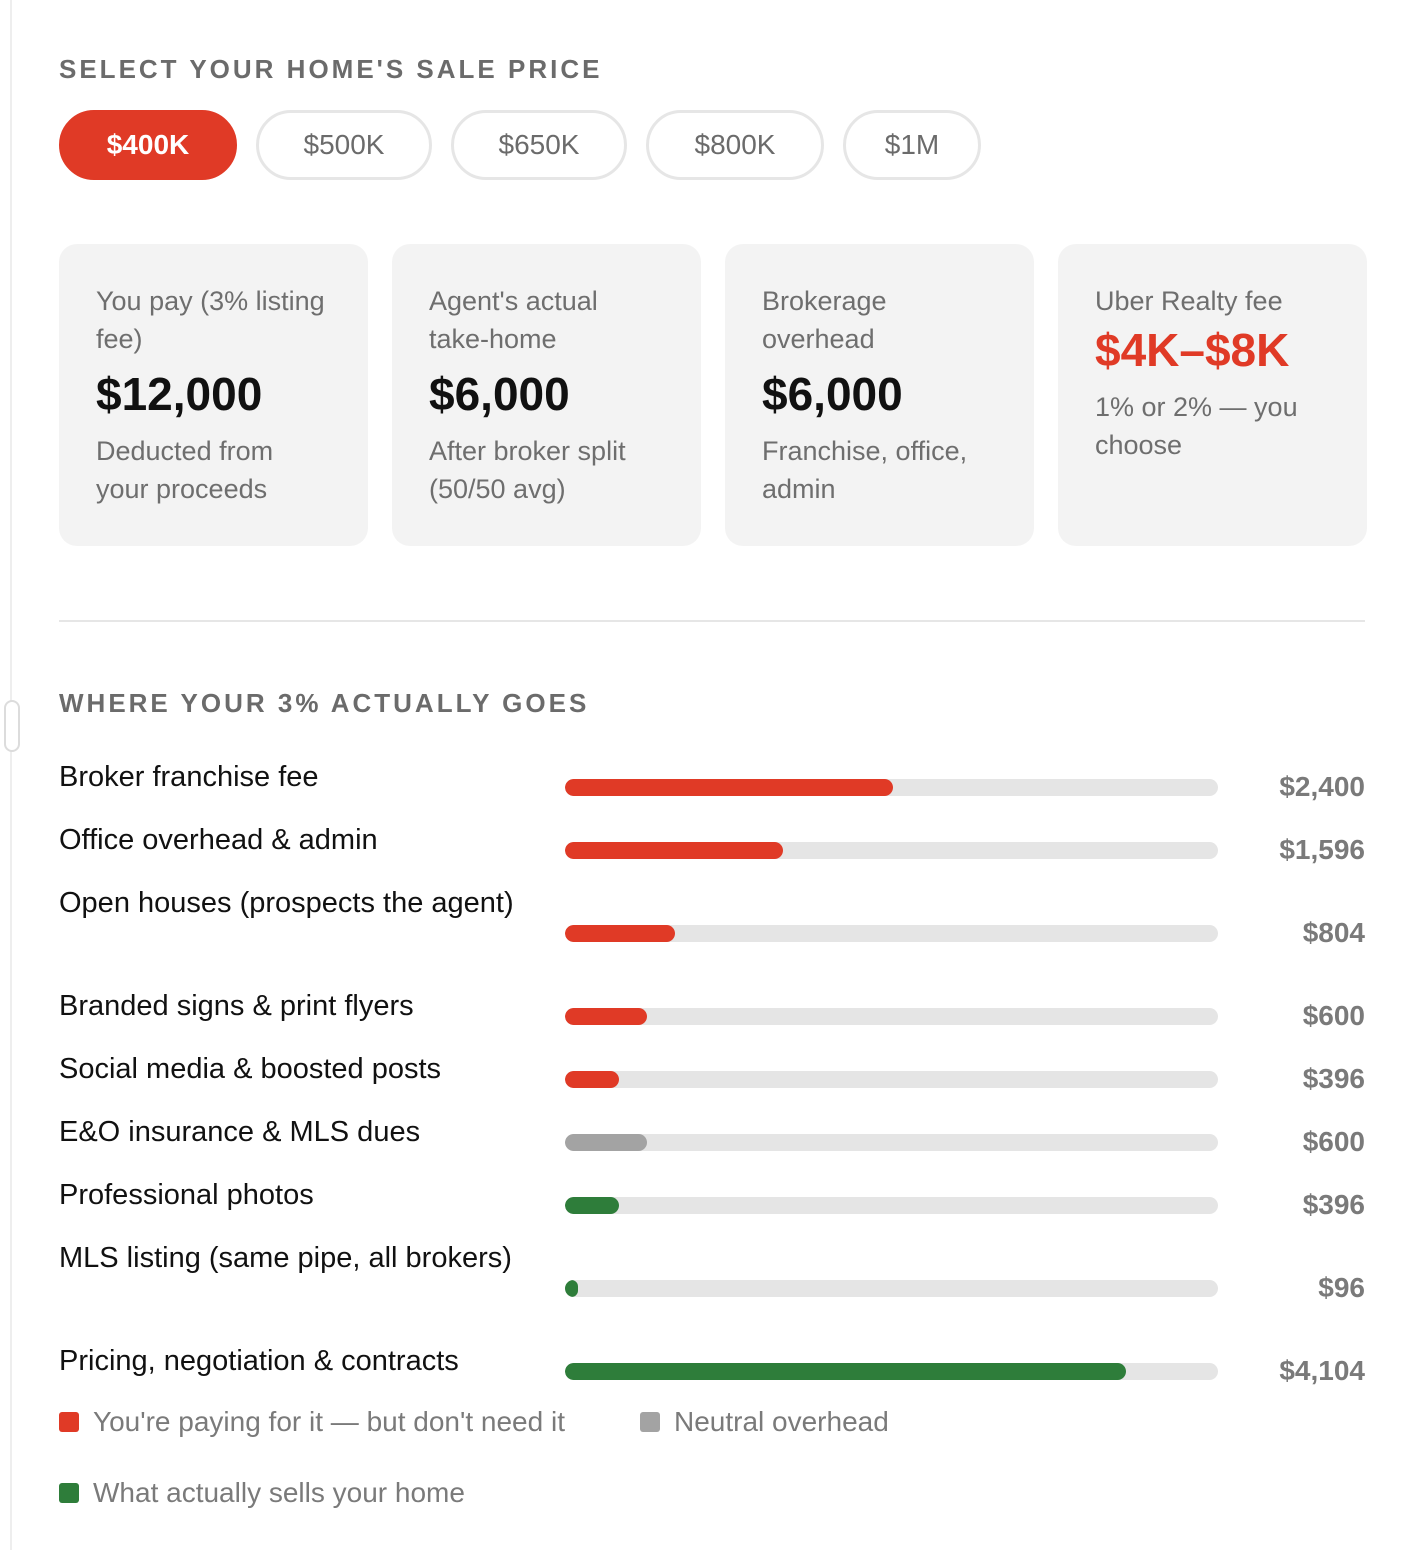 This screenshot has width=1402, height=1550. Describe the element at coordinates (179, 394) in the screenshot. I see `card-value: $12,000` at that location.